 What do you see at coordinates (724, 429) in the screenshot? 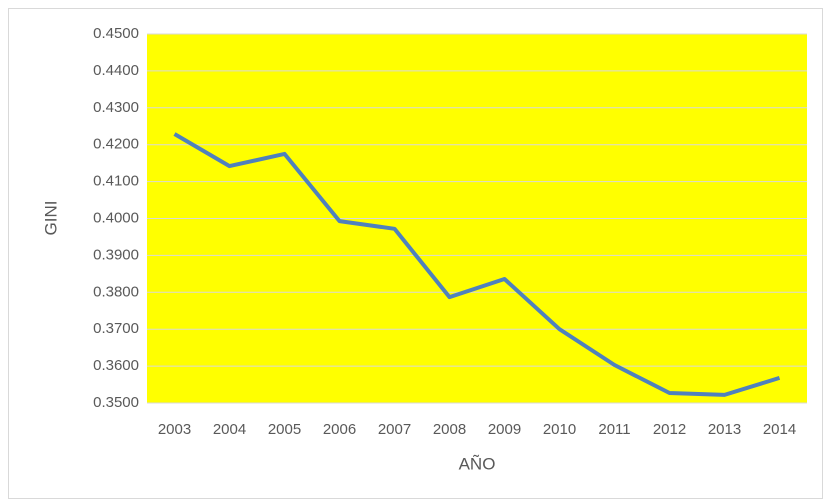
I see `x-tick-label: 2013` at bounding box center [724, 429].